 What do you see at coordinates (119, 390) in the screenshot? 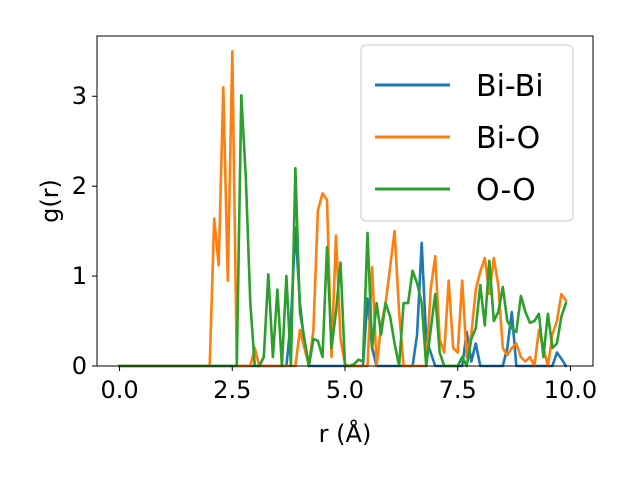
I see `x-tick-label: 0.0` at bounding box center [119, 390].